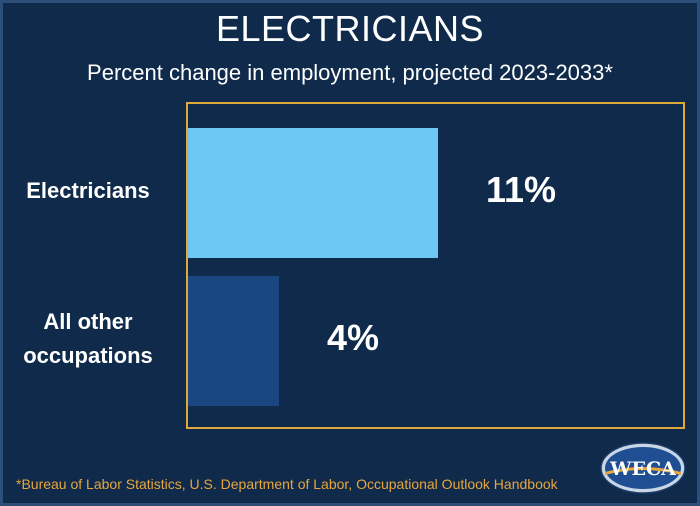  What do you see at coordinates (233, 341) in the screenshot?
I see `bar-all-other-occupations` at bounding box center [233, 341].